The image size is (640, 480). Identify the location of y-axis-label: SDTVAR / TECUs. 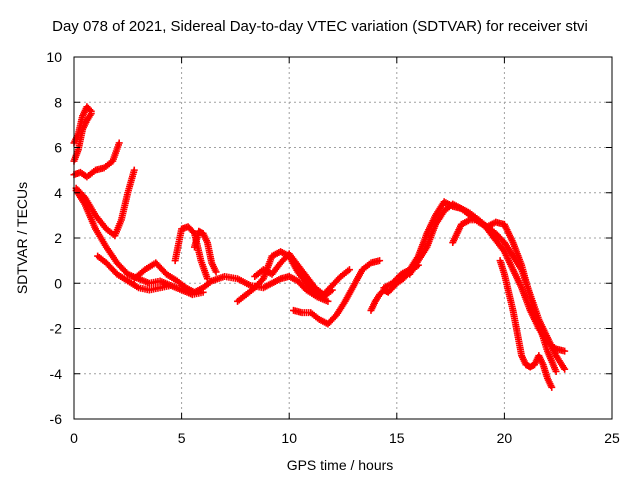
(22, 238).